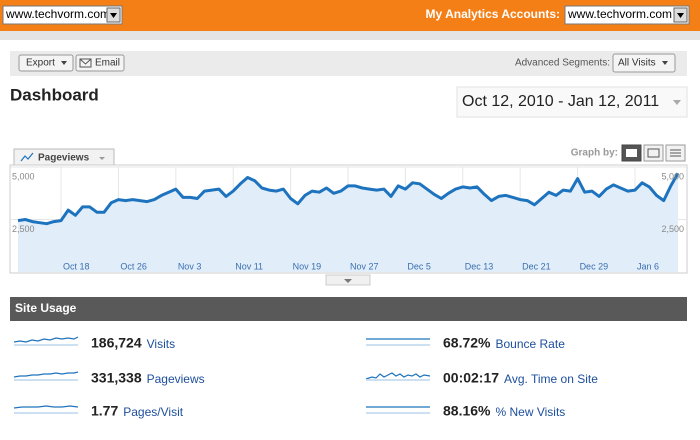 This screenshot has width=700, height=440. Describe the element at coordinates (419, 266) in the screenshot. I see `x-tick-label: Dec 5` at that location.